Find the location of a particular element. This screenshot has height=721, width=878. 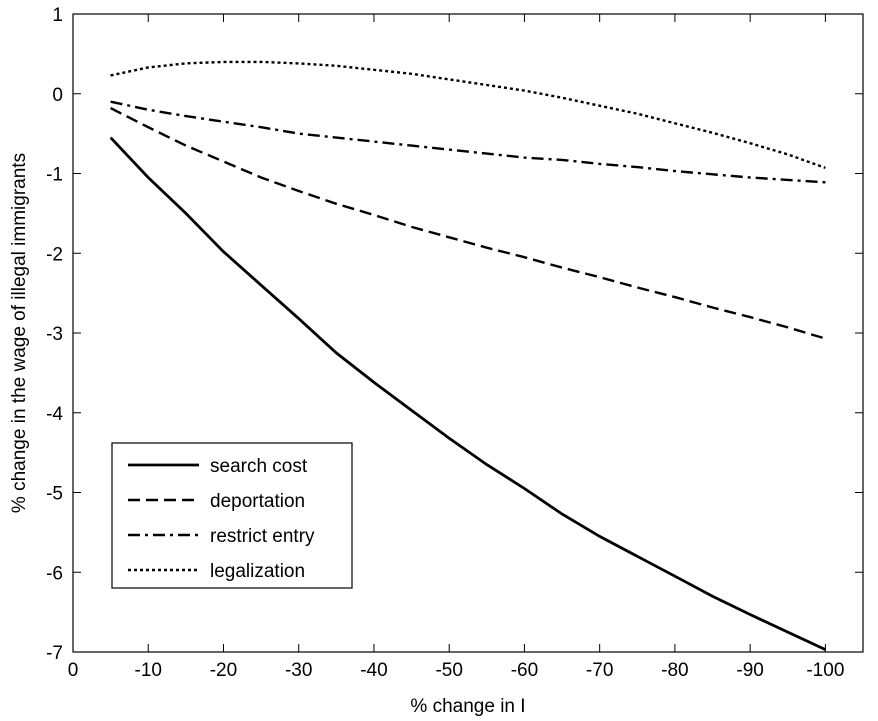

x-tick-label: -100 is located at coordinates (825, 670).